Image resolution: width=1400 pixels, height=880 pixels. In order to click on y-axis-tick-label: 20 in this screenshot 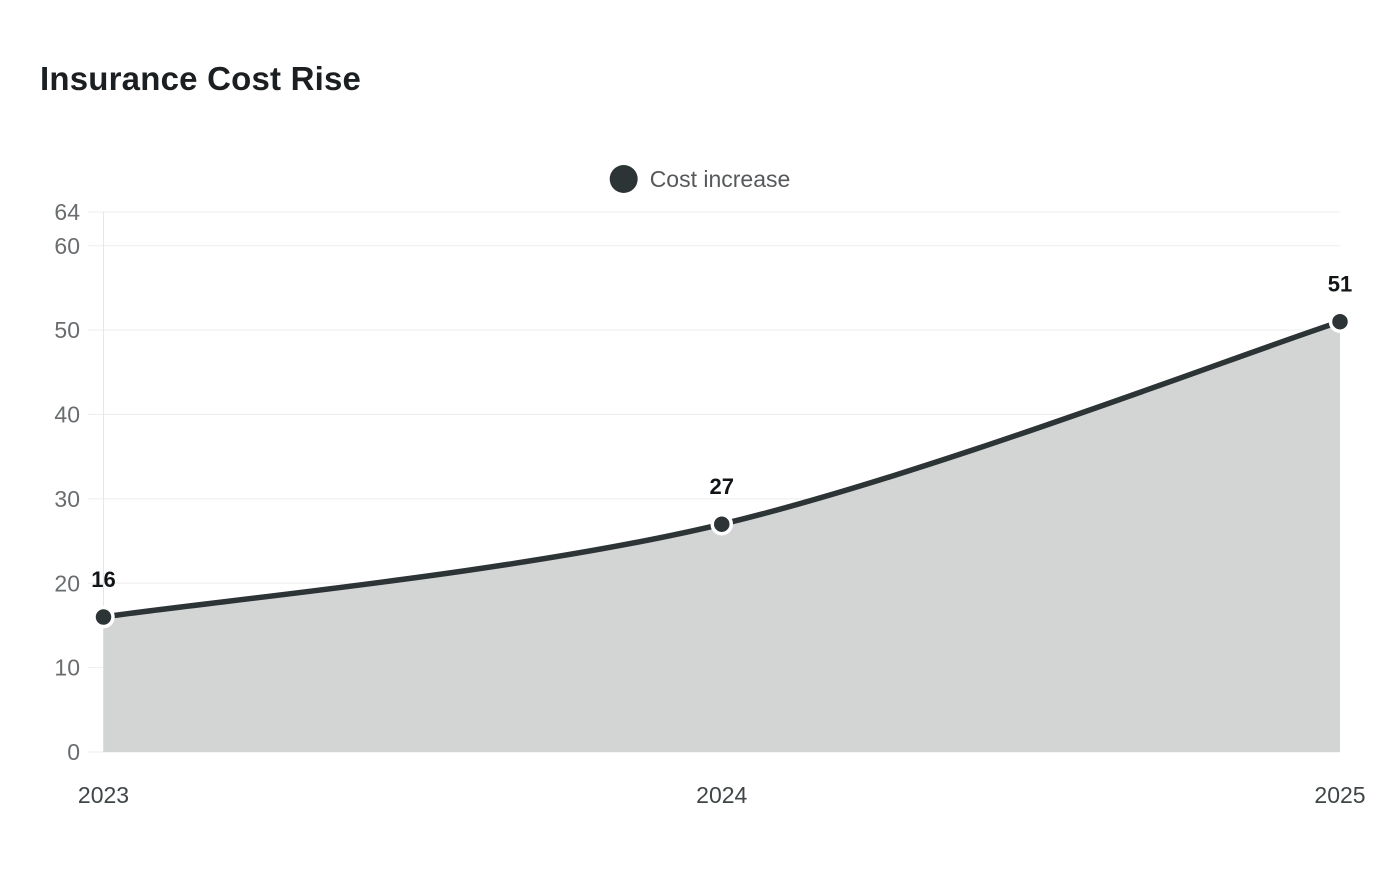, I will do `click(67, 583)`.